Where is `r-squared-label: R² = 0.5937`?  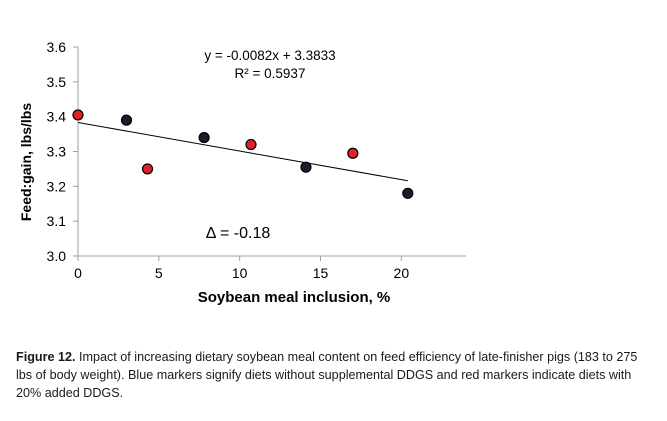
r-squared-label: R² = 0.5937 is located at coordinates (270, 73).